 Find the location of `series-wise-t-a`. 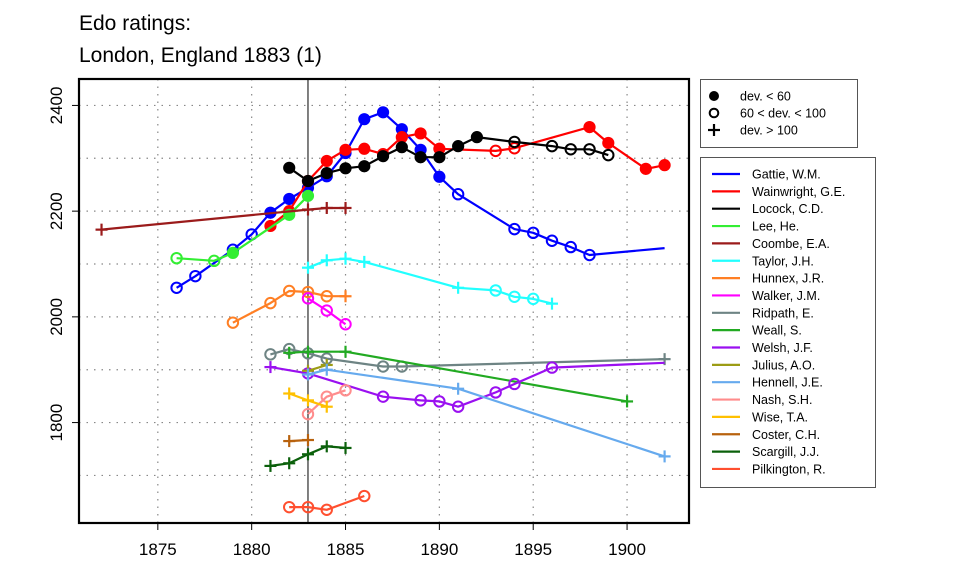

series-wise-t-a is located at coordinates (308, 400).